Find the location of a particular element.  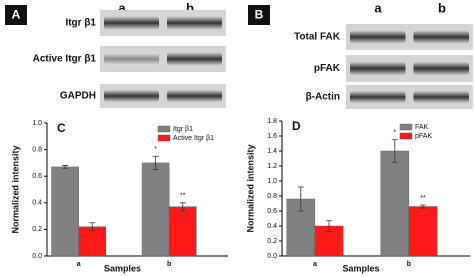

y-tick-label: 1.2 is located at coordinates (272, 166).